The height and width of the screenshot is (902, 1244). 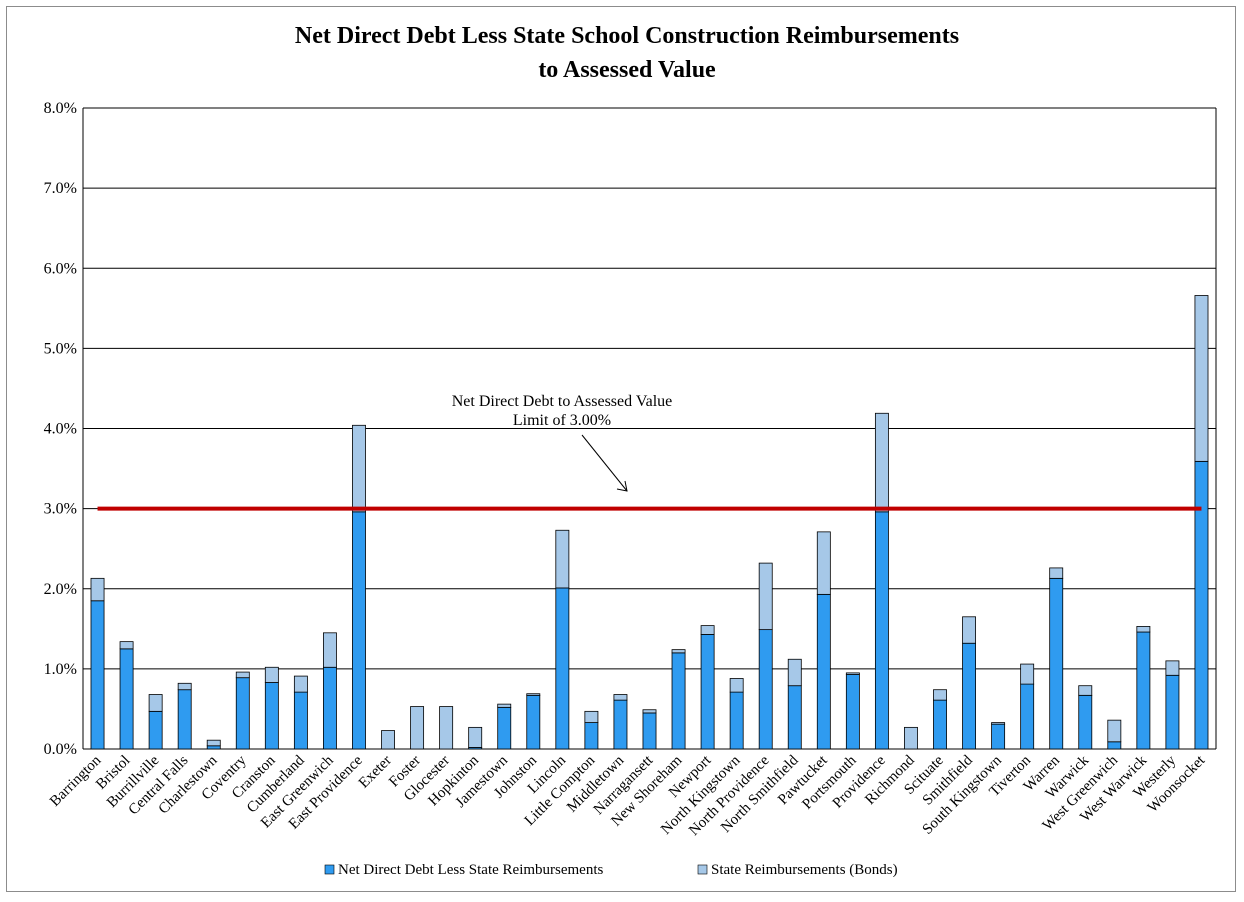 I want to click on x-tick-label: Exeter, so click(x=375, y=772).